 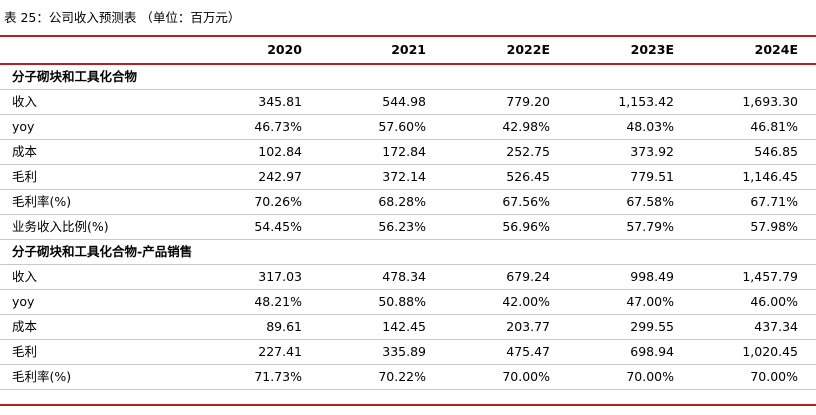 I want to click on table-cell: 56.23%, so click(x=382, y=227).